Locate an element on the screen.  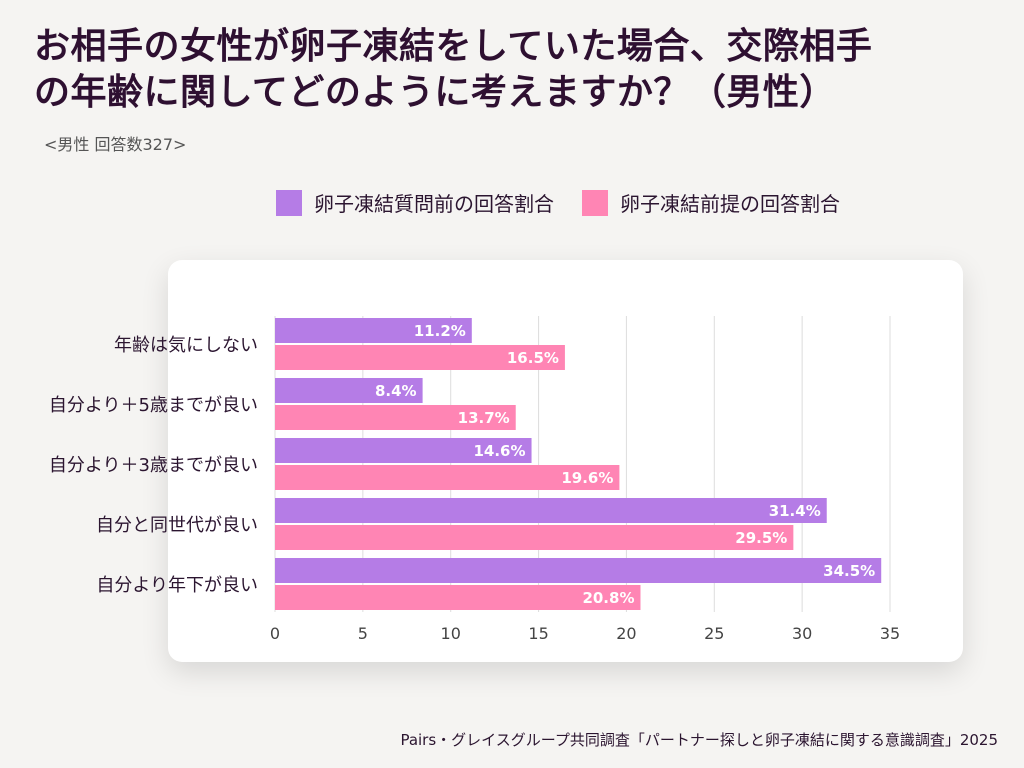
data-label-series-1-category-1: 11.2% is located at coordinates (440, 331).